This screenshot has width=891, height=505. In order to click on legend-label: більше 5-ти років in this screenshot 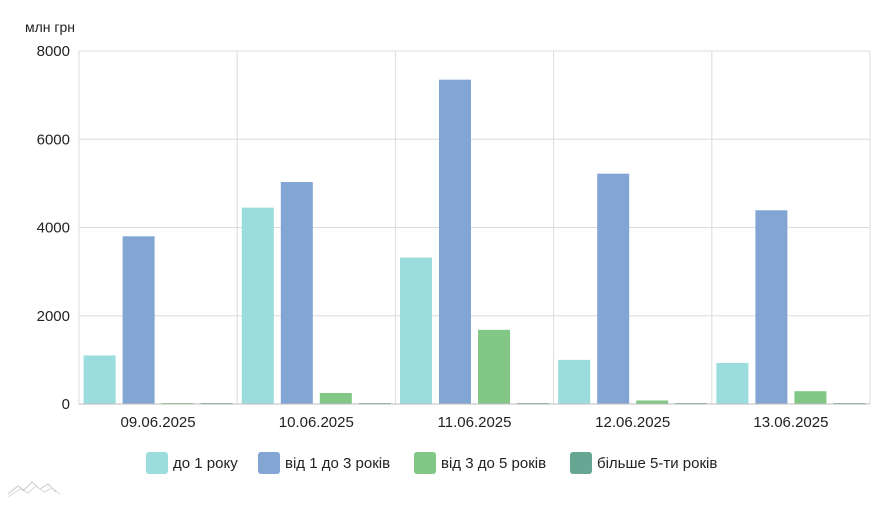, I will do `click(657, 463)`.